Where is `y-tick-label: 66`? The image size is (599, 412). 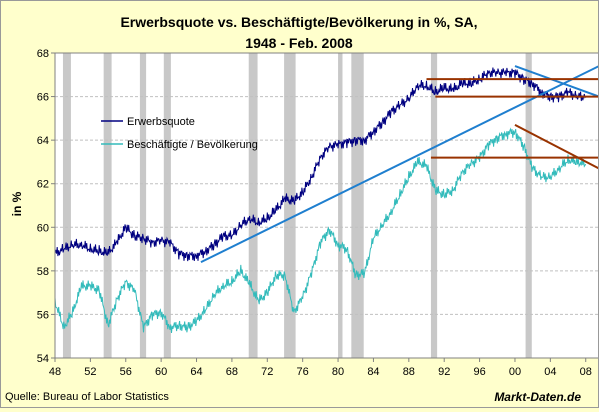
y-tick-label: 66 is located at coordinates (43, 98).